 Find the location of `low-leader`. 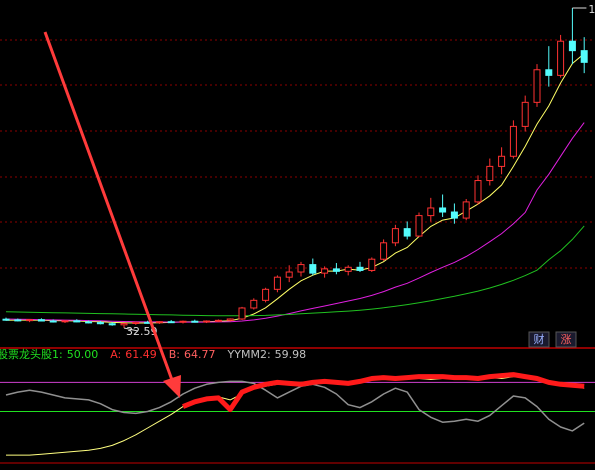

low-leader is located at coordinates (131, 329).